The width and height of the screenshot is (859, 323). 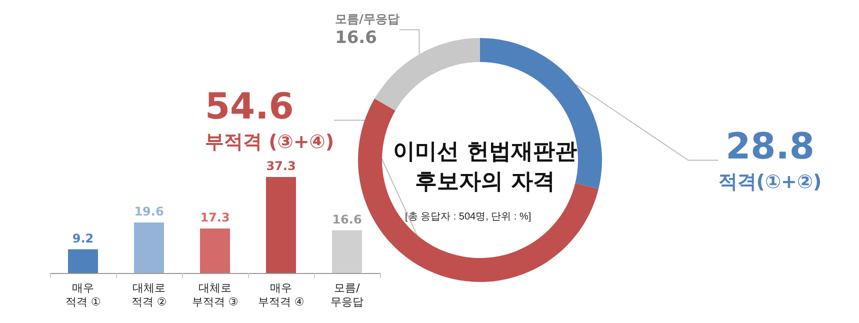 What do you see at coordinates (347, 295) in the screenshot?
I see `x-tick-label: 모름/ 무응답` at bounding box center [347, 295].